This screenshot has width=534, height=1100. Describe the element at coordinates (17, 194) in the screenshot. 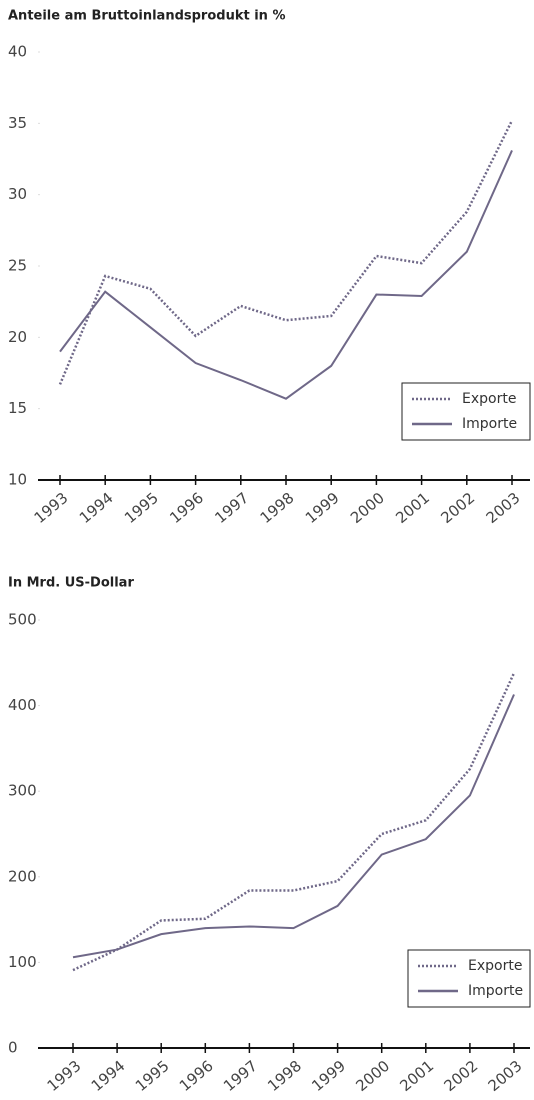

I see `y-tick-label: 30` at that location.